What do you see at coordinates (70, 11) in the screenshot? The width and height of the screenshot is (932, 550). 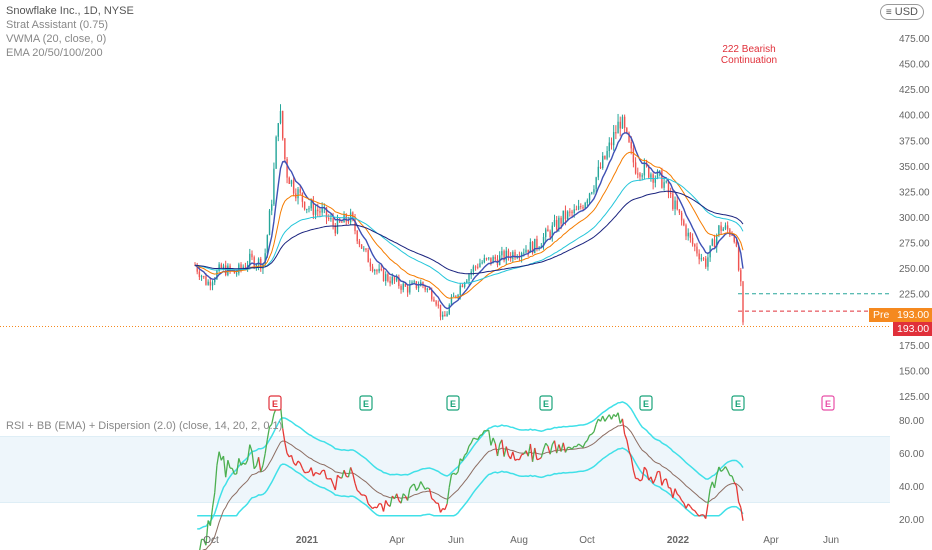 I see `symbol-title: Snowflake Inc., 1D, NYSE` at bounding box center [70, 11].